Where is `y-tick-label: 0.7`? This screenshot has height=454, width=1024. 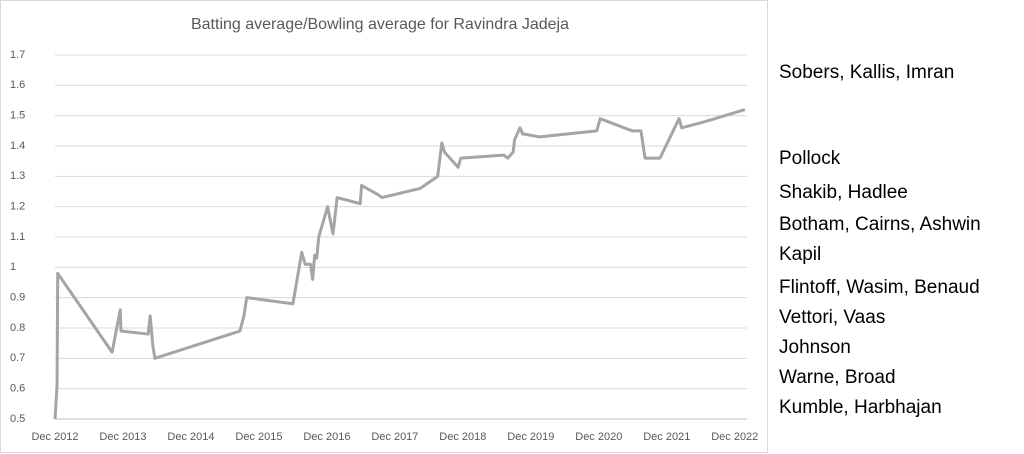
y-tick-label: 0.7 is located at coordinates (17, 358).